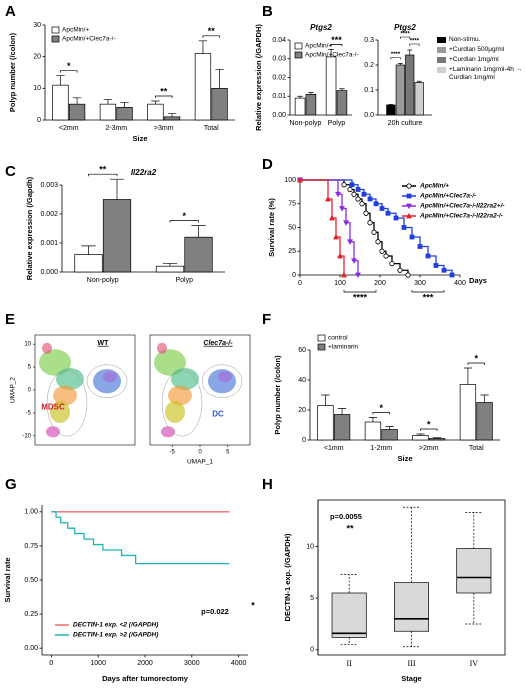 The height and width of the screenshot is (700, 525). What do you see at coordinates (104, 343) in the screenshot?
I see `panel-title: WT` at bounding box center [104, 343].